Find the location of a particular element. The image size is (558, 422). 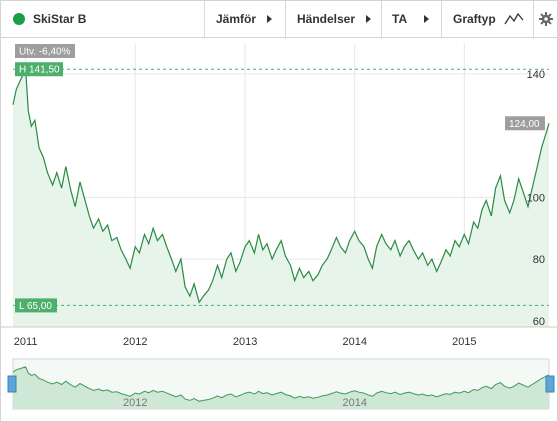

last-value-tag: 124,00 is located at coordinates (525, 123).